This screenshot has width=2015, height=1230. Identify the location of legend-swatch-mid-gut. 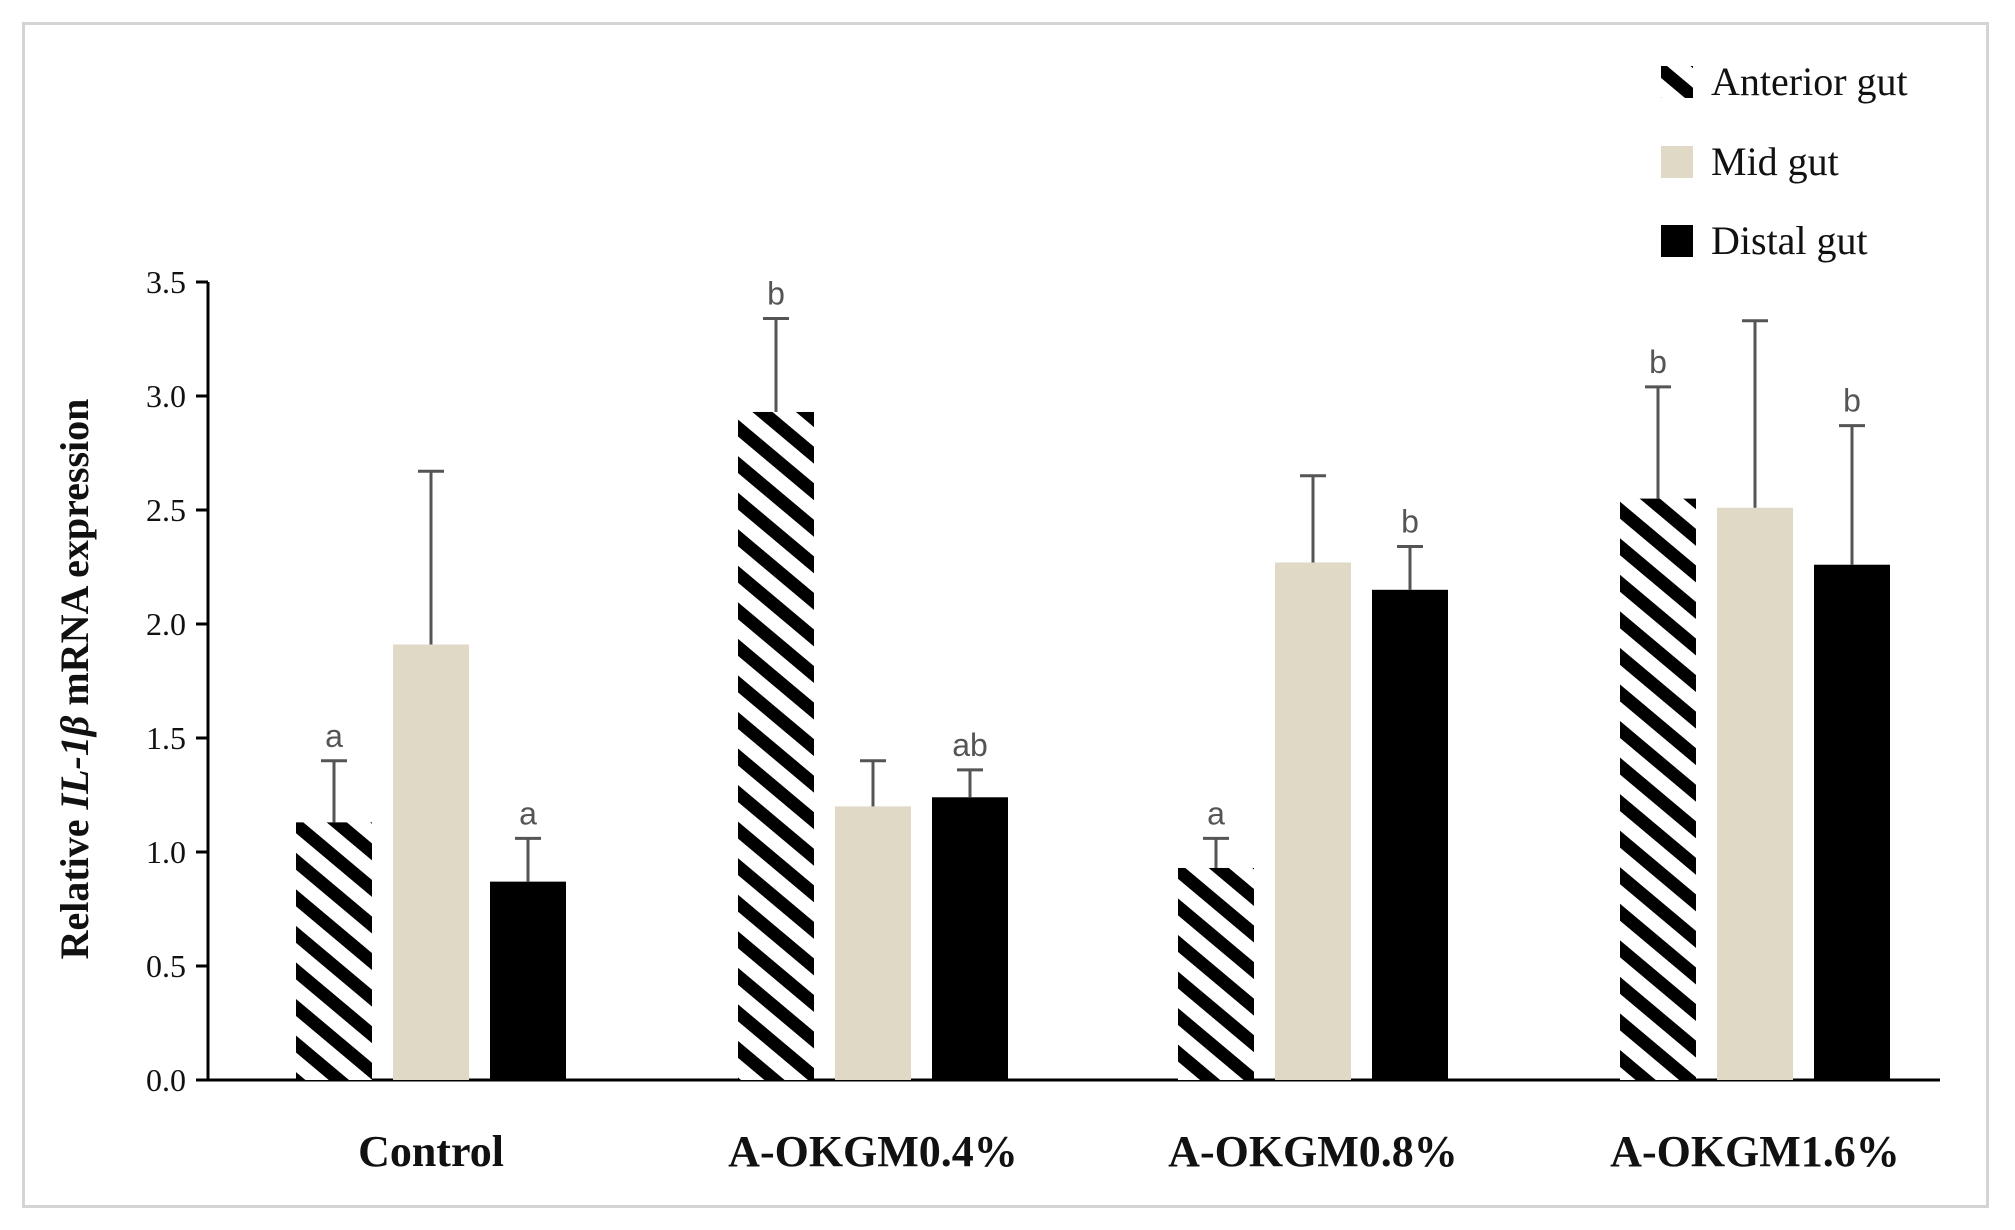
(1677, 162).